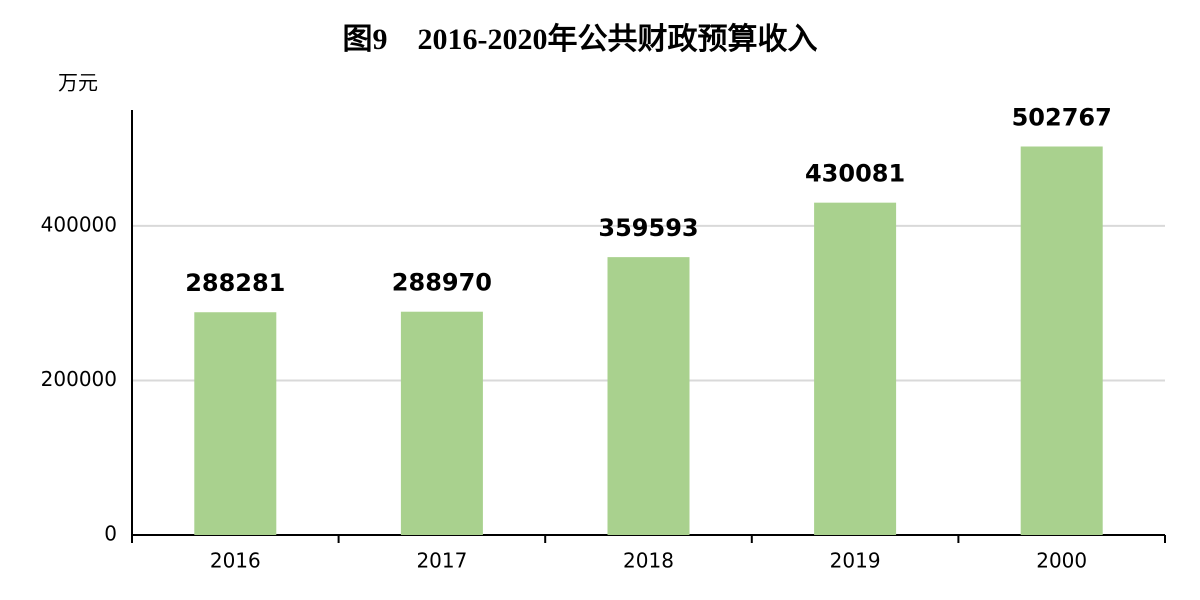 This screenshot has width=1200, height=600. Describe the element at coordinates (235, 283) in the screenshot. I see `data-label: 288281` at that location.